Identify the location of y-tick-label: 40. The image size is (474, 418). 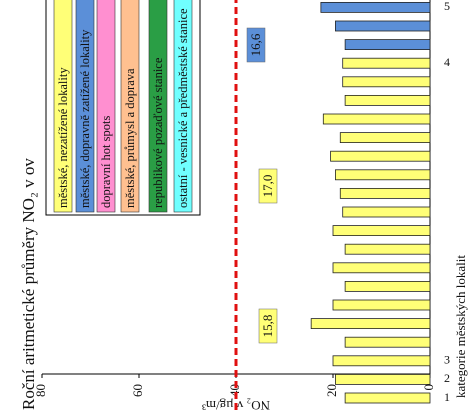
(234, 390).